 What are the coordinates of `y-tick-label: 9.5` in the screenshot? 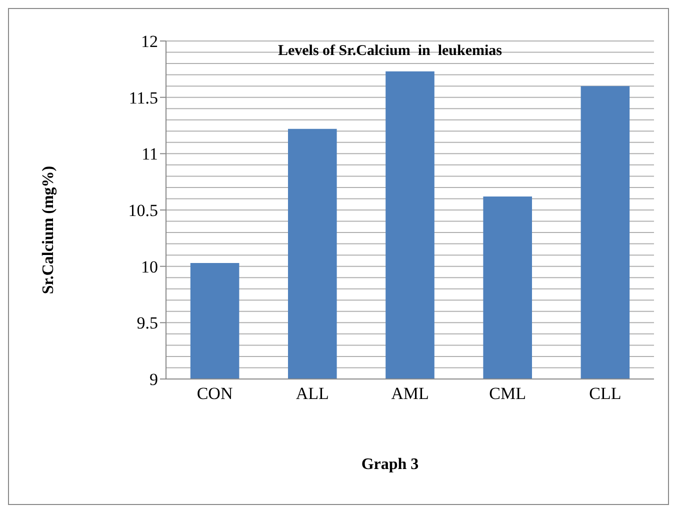 It's located at (147, 323).